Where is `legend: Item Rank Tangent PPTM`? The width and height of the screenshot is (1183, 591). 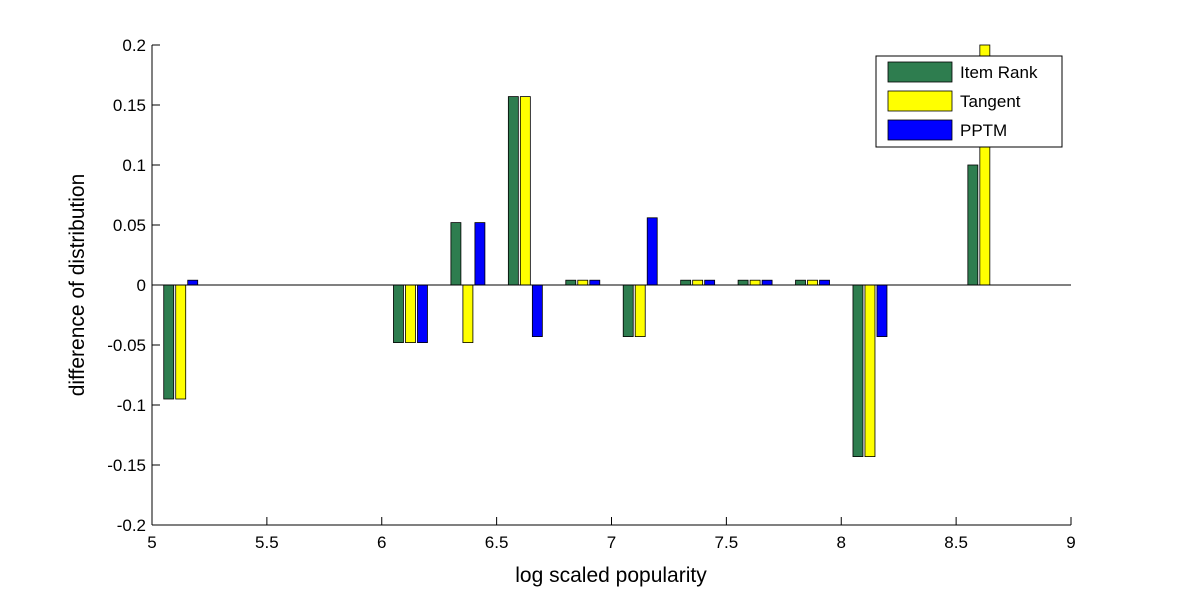
legend: Item Rank Tangent PPTM is located at coordinates (969, 101).